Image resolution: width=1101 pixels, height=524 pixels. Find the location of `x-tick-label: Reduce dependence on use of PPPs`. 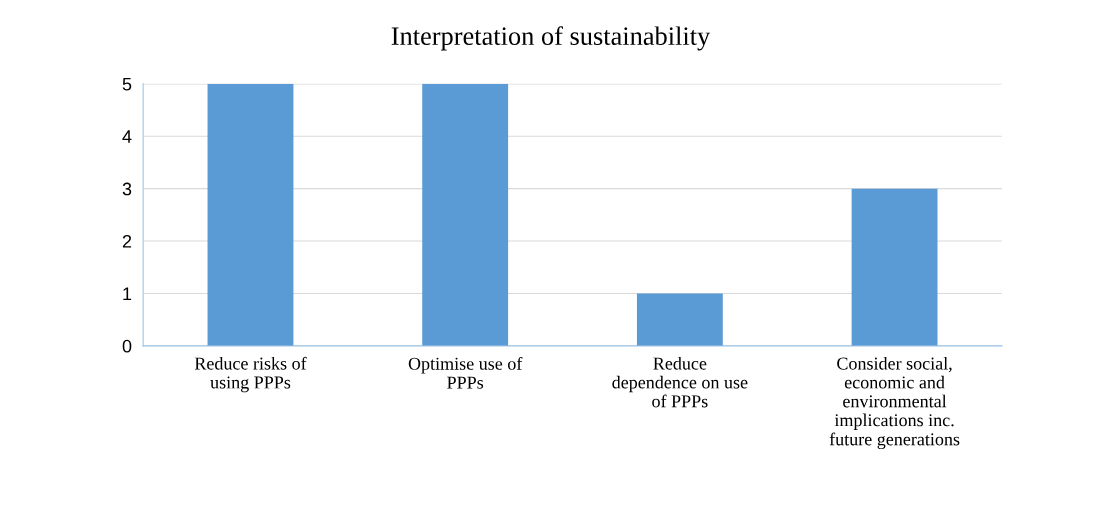

x-tick-label: Reduce dependence on use of PPPs is located at coordinates (680, 382).